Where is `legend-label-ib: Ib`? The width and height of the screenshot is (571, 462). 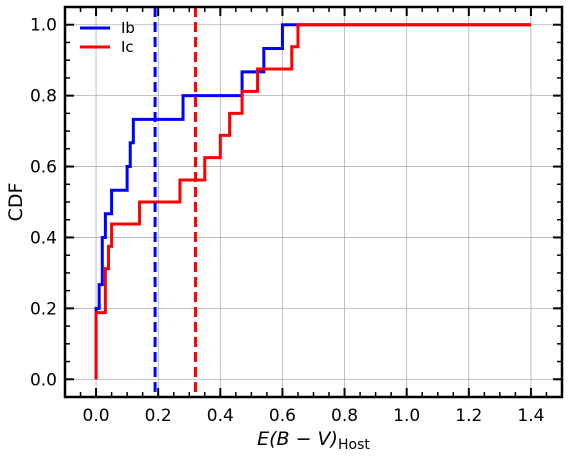 legend-label-ib: Ib is located at coordinates (128, 28).